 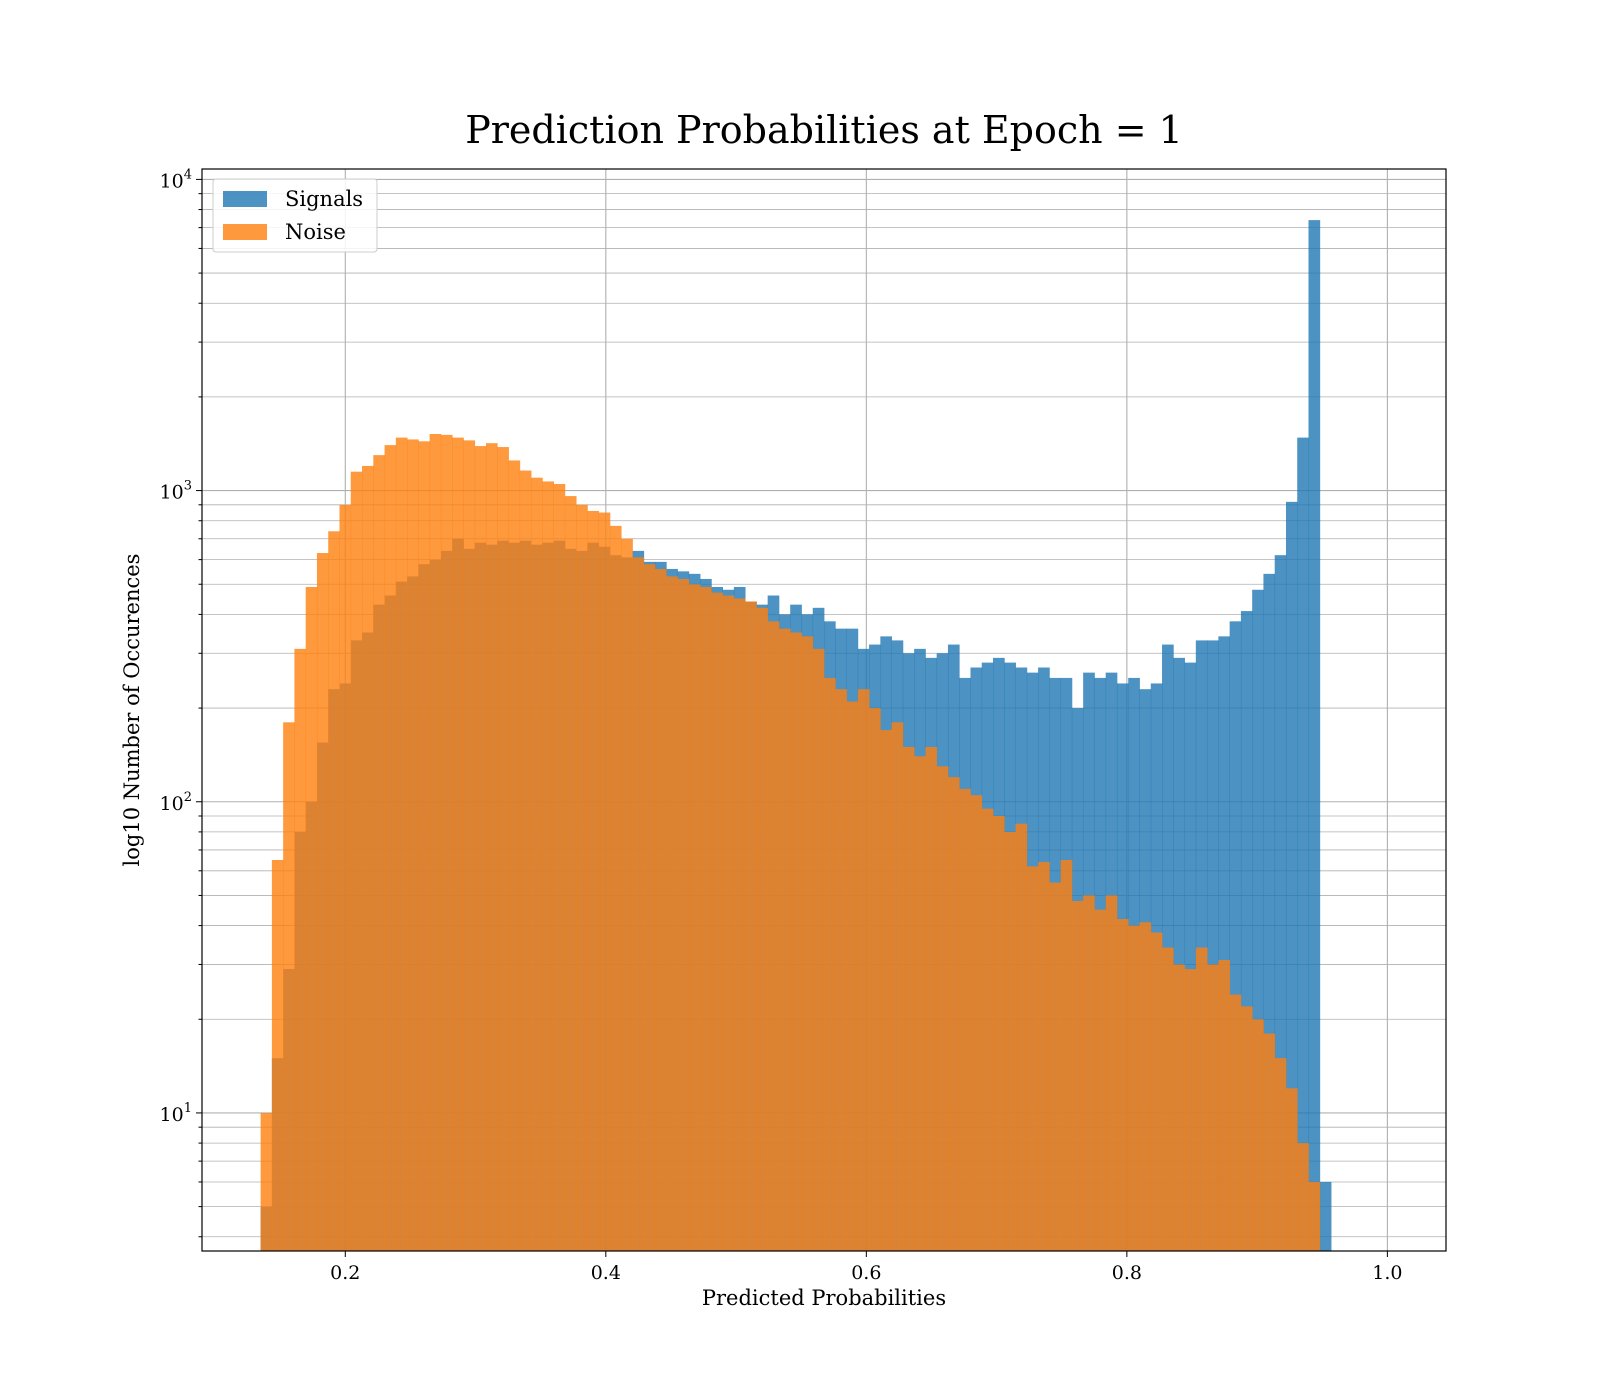 What do you see at coordinates (824, 130) in the screenshot?
I see `chart-title: Prediction Probabilities at Epoch = 1` at bounding box center [824, 130].